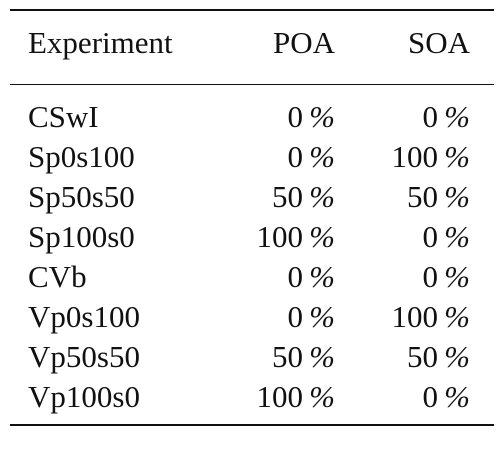  Describe the element at coordinates (438, 42) in the screenshot. I see `header-soa: SOA` at that location.